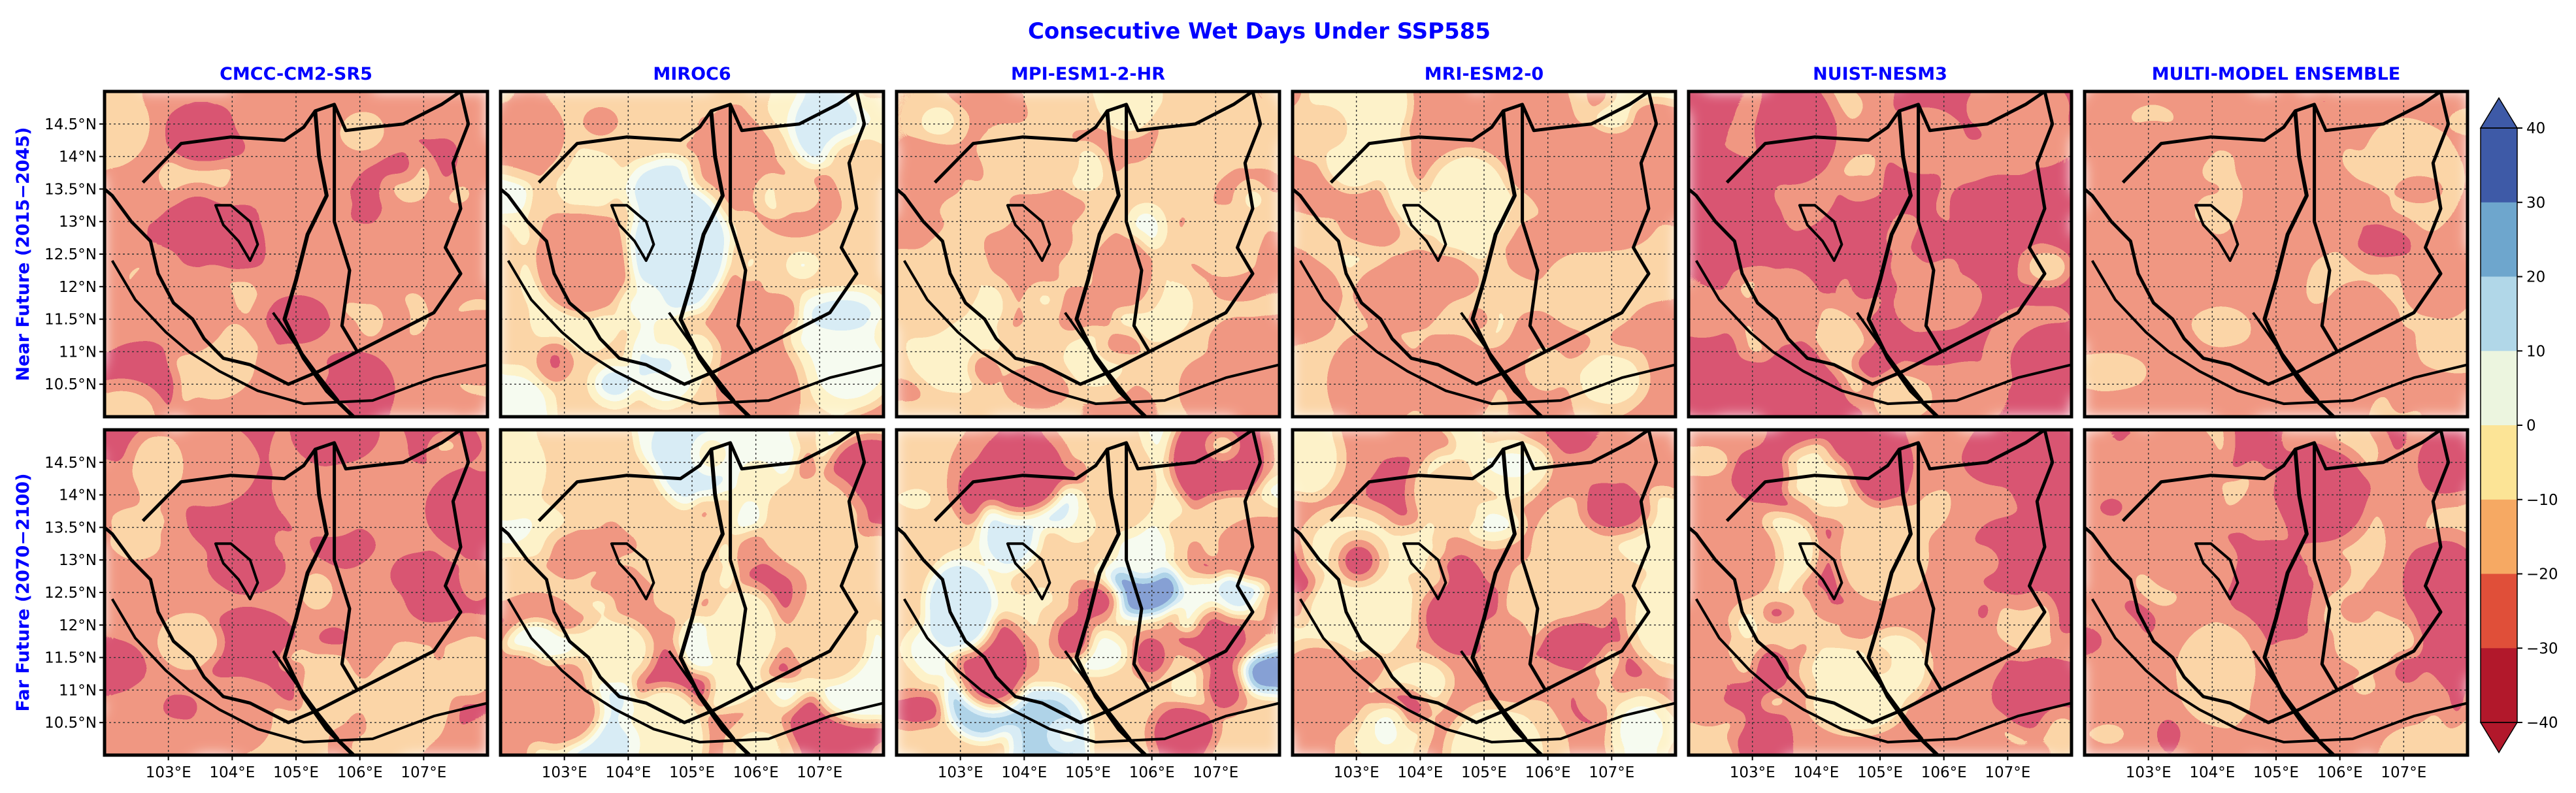 The image size is (2576, 793). Describe the element at coordinates (2535, 278) in the screenshot. I see `colorbar-tick-label: 20` at that location.